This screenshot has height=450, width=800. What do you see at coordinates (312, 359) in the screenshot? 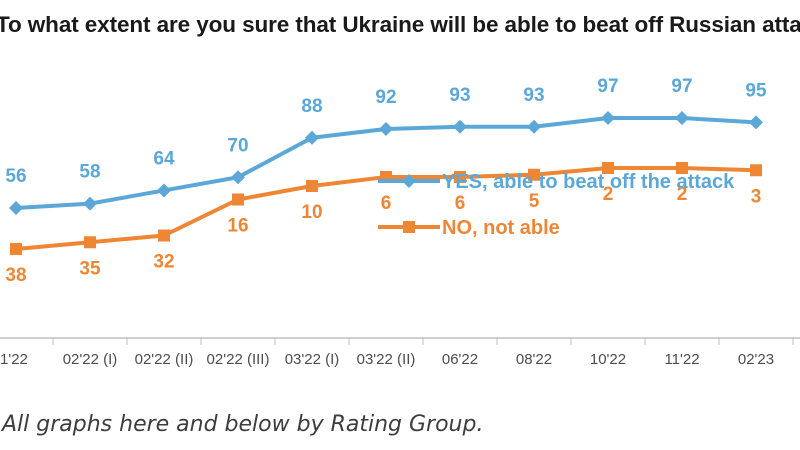
I see `x-tick-label: 03'22 (I)` at bounding box center [312, 359].